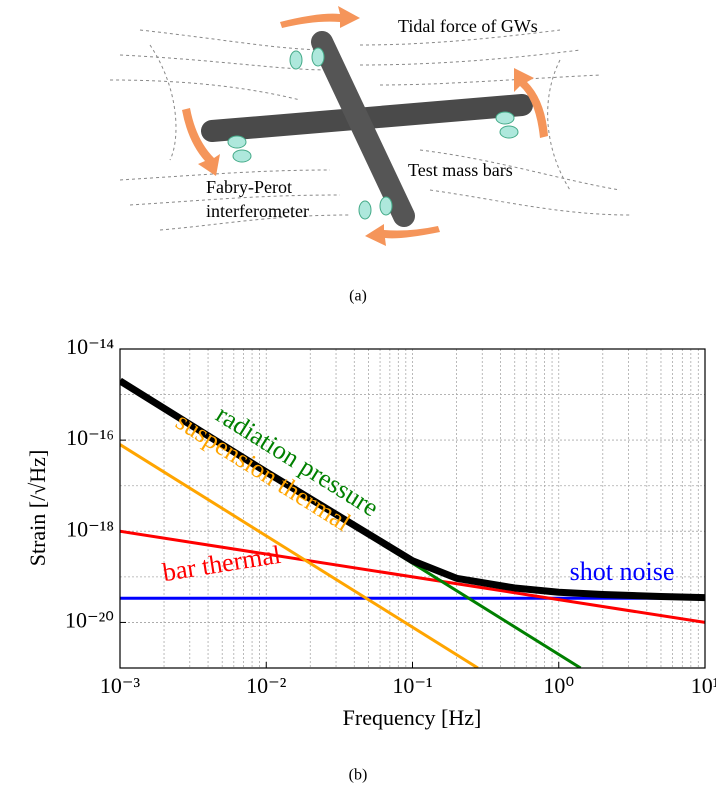  Describe the element at coordinates (468, 26) in the screenshot. I see `diagram-label: Tidal force of GWs` at that location.